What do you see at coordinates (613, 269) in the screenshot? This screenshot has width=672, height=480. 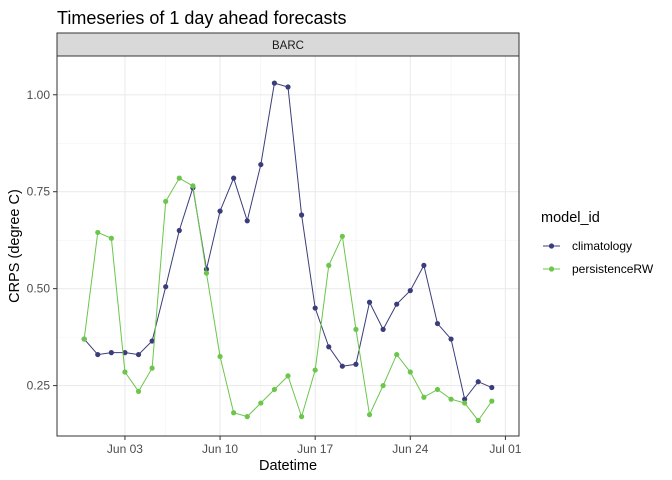 I see `legend-label-persistenceRW: persistenceRW` at bounding box center [613, 269].